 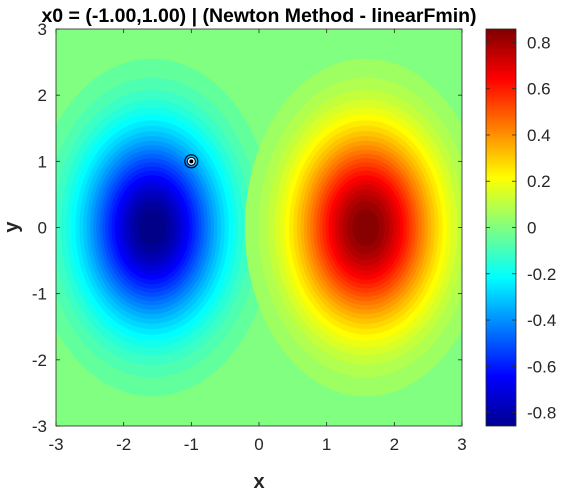 What do you see at coordinates (531, 228) in the screenshot?
I see `colorbar-tick-label: 0` at bounding box center [531, 228].